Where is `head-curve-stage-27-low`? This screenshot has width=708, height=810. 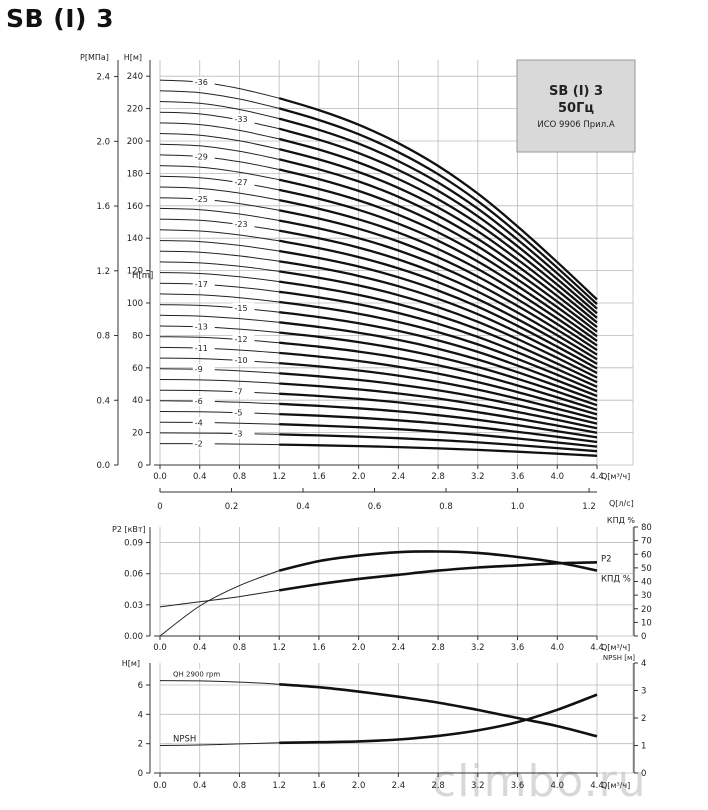 head-curve-stage-27-low is located at coordinates (219, 183).